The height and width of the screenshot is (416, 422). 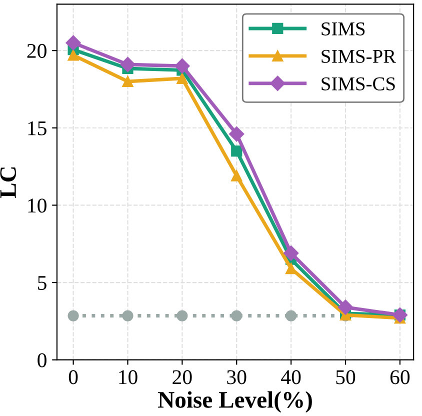 I want to click on x-axis-title: Noise Level(%), so click(x=235, y=402).